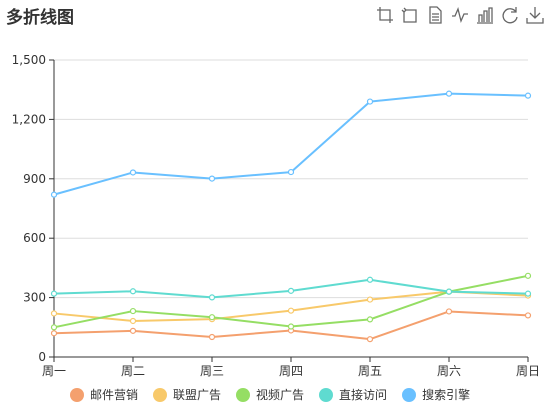 The image size is (550, 420). I want to click on legend: 邮件营销 联盟广告 视频广告 直接访问 搜索引擎, so click(270, 394).